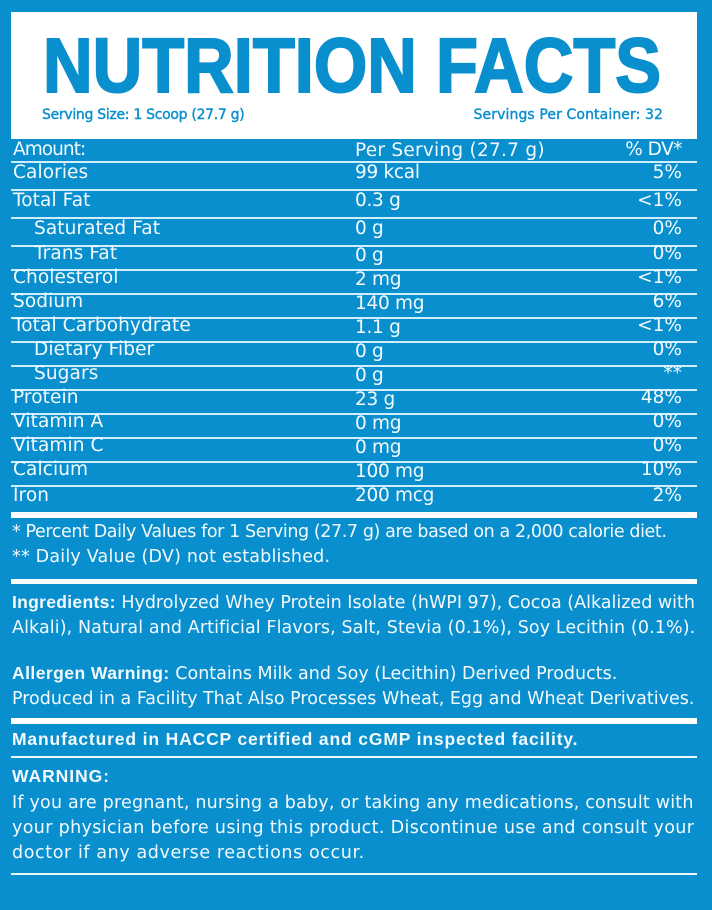  I want to click on page-title: NUTRITION FACTS, so click(352, 65).